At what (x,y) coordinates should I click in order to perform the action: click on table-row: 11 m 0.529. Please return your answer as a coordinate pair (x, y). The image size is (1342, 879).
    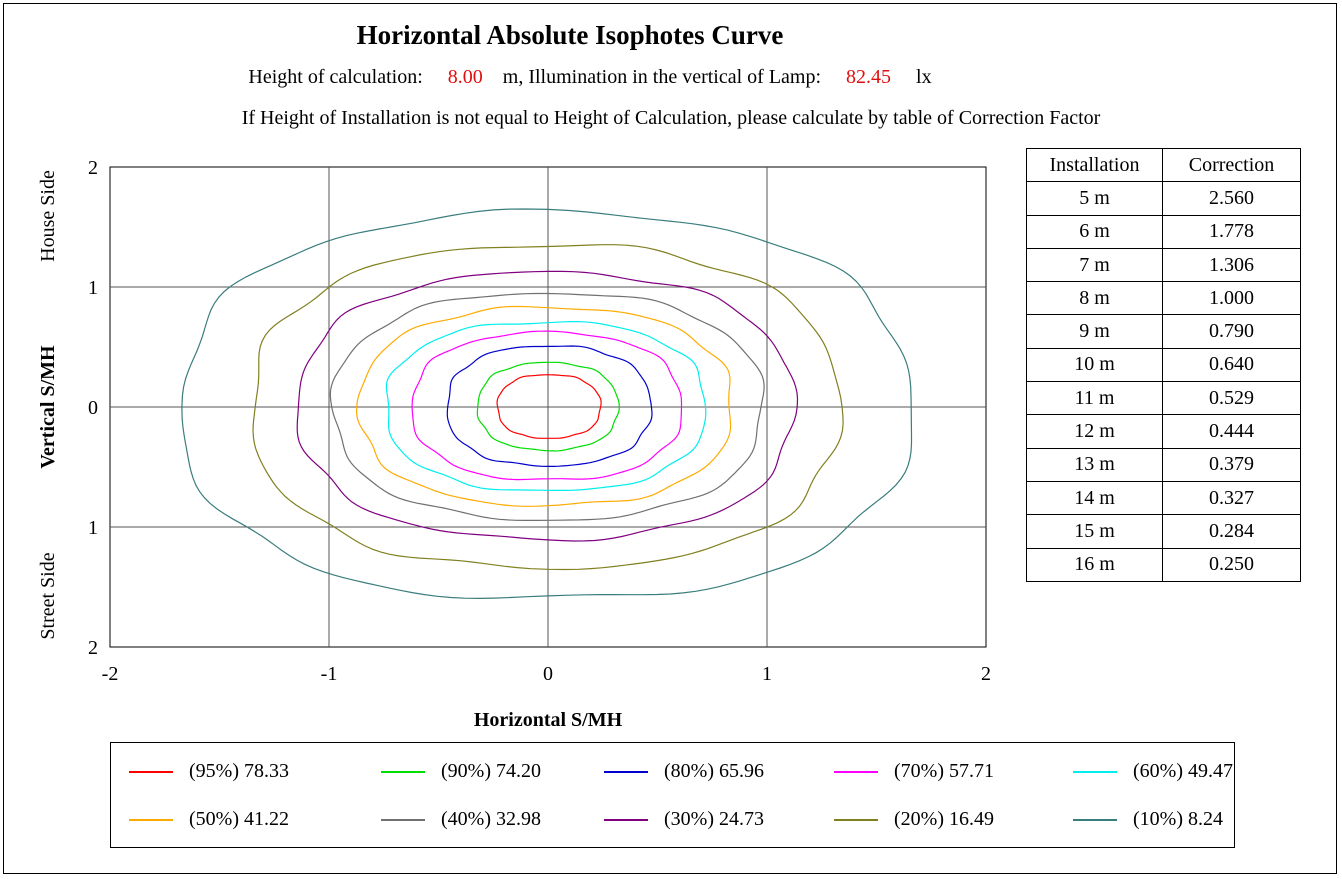
    Looking at the image, I should click on (1163, 398).